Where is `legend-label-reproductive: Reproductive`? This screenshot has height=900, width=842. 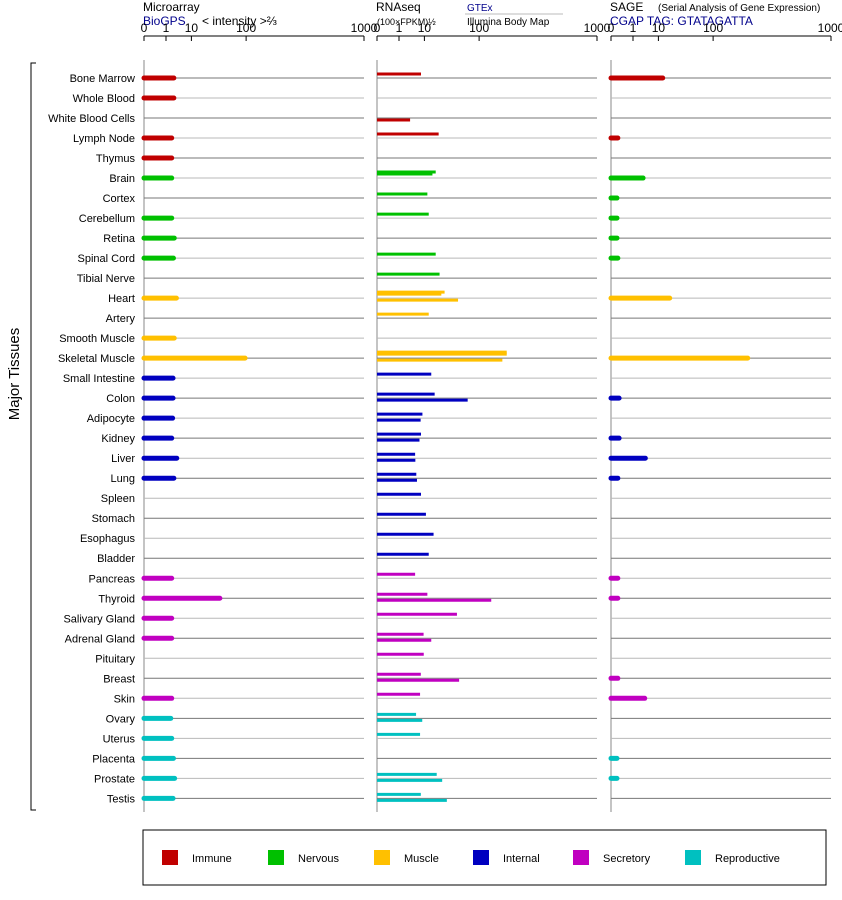
legend-label-reproductive: Reproductive is located at coordinates (747, 859).